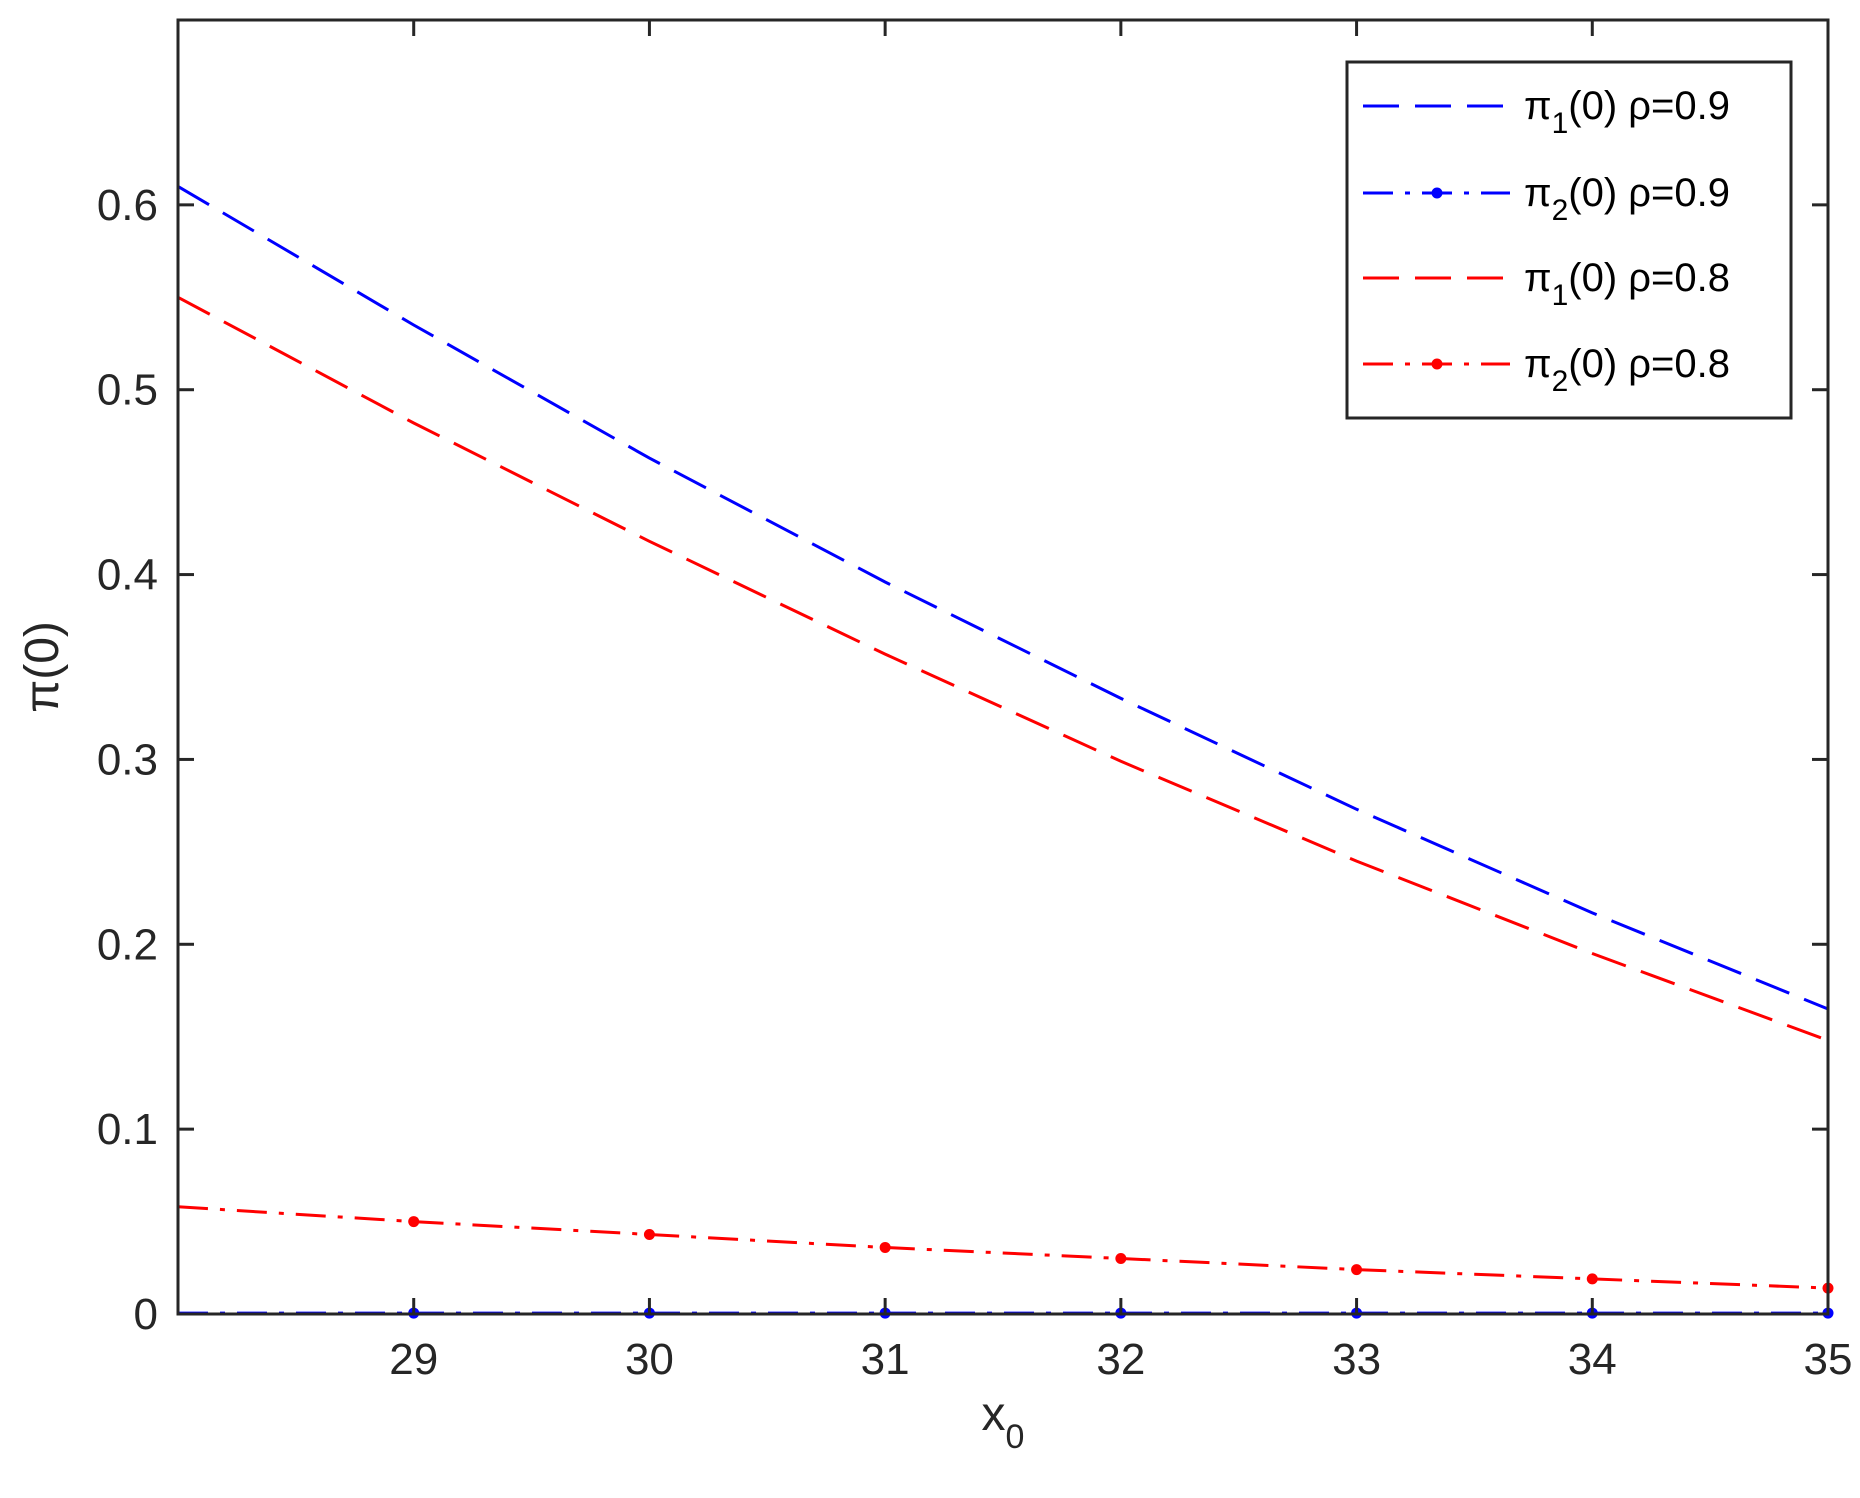  What do you see at coordinates (1120, 1359) in the screenshot?
I see `x-tick-label: 32` at bounding box center [1120, 1359].